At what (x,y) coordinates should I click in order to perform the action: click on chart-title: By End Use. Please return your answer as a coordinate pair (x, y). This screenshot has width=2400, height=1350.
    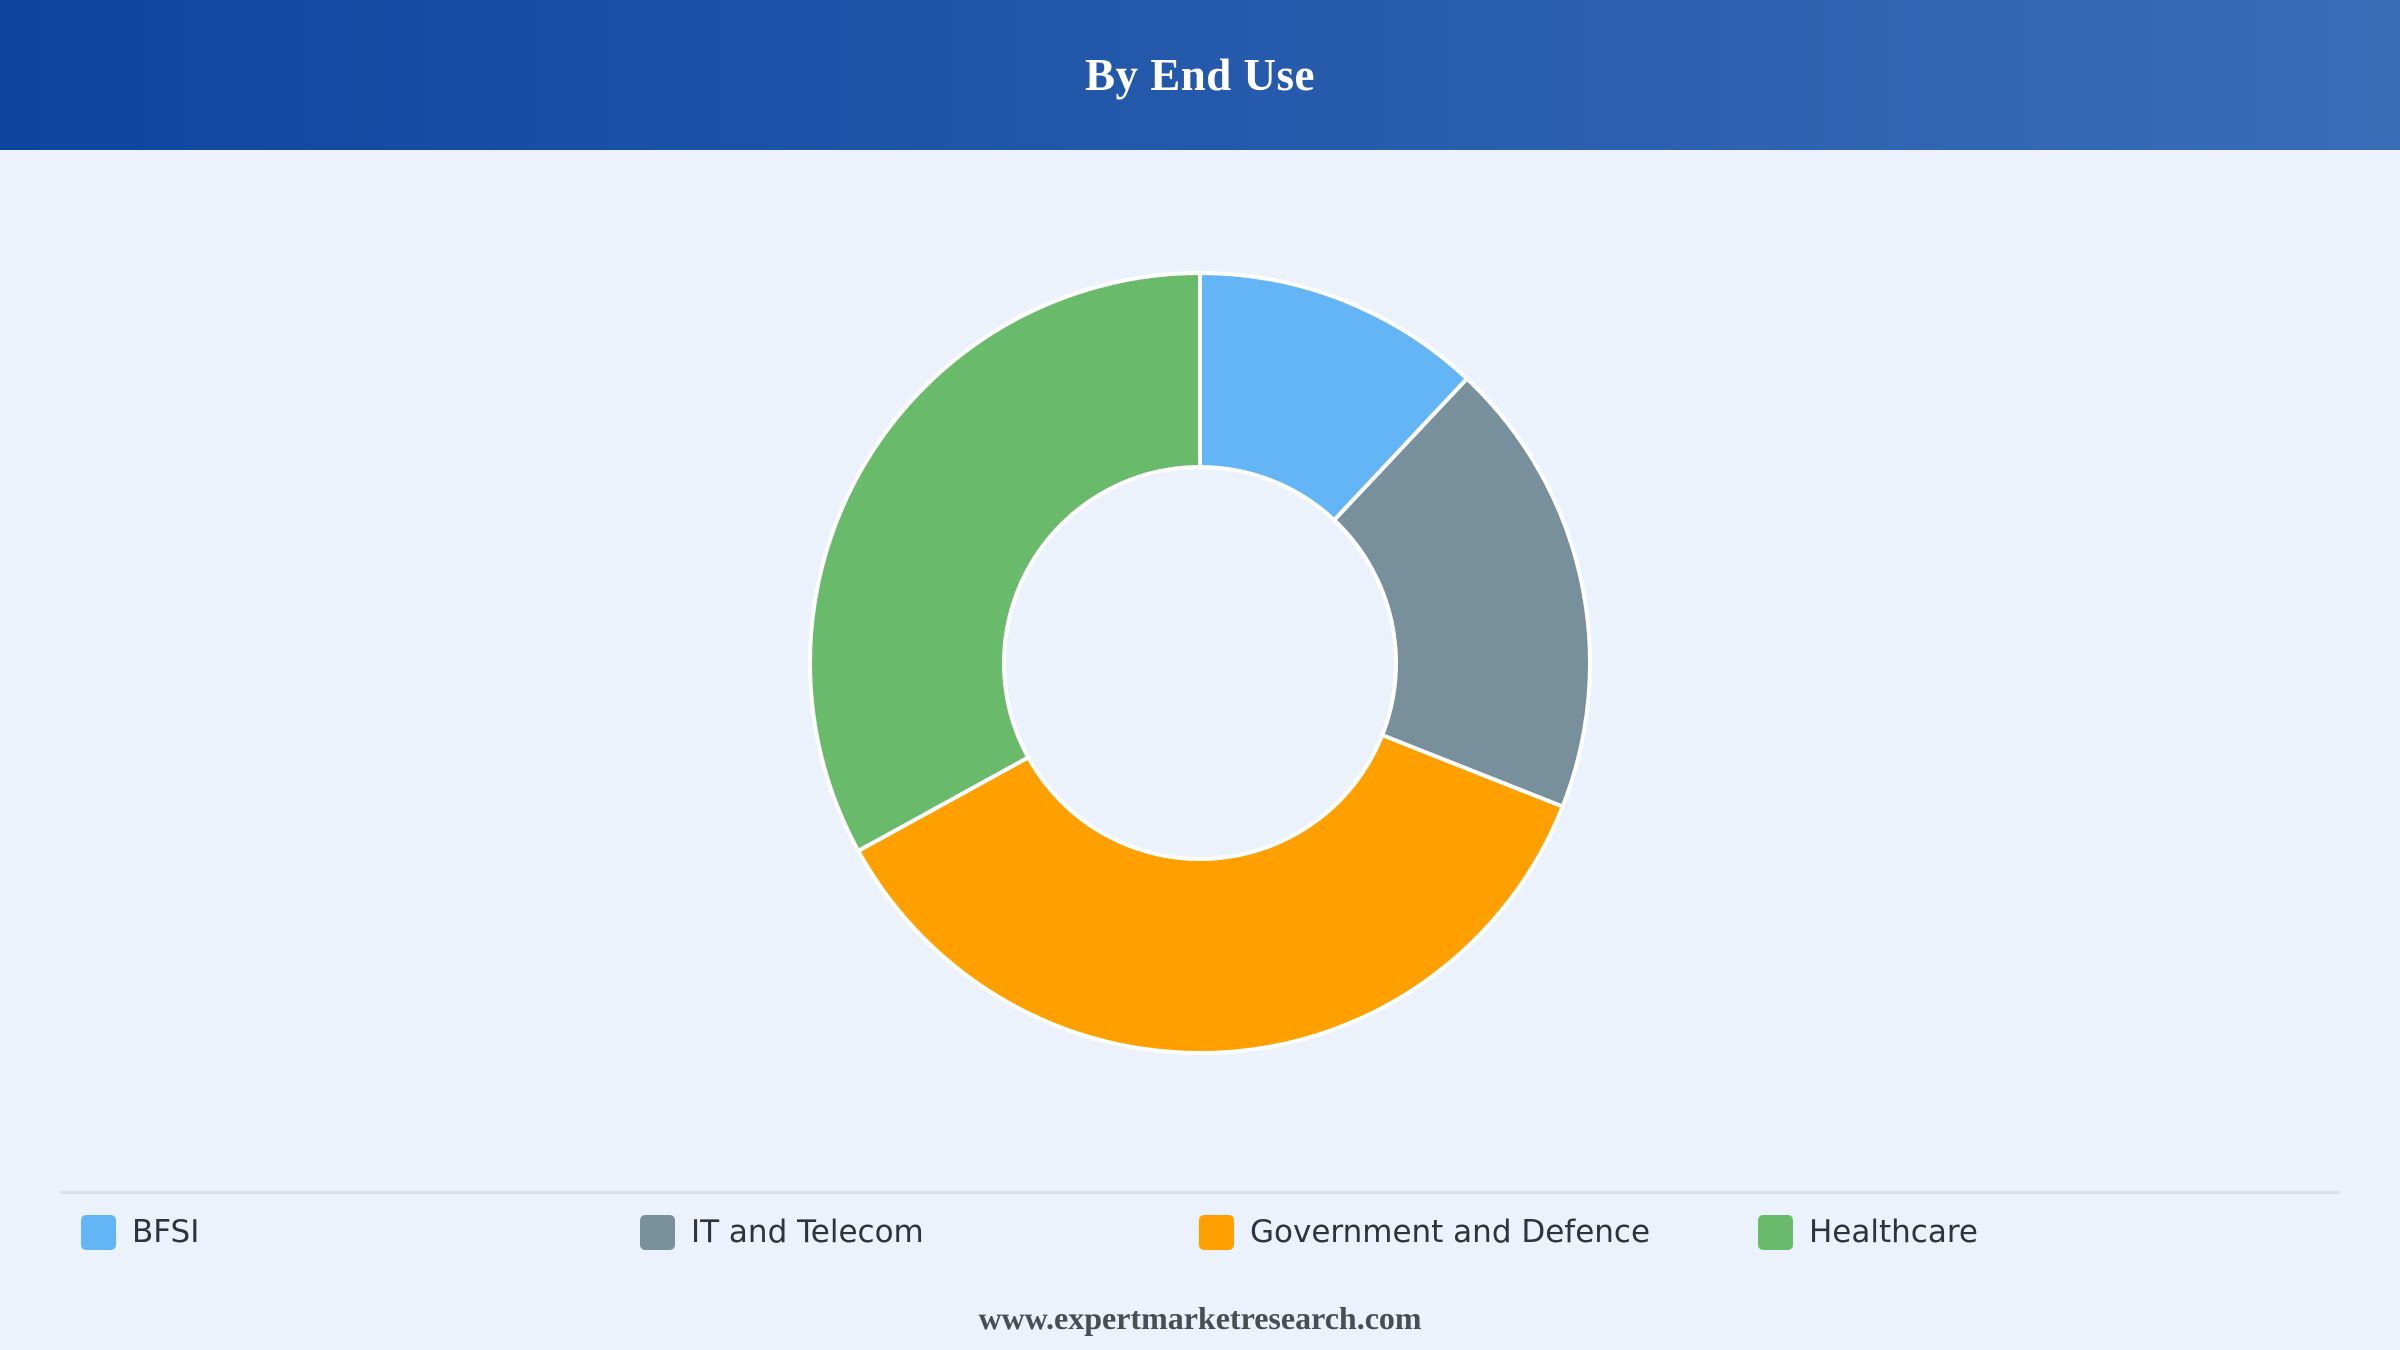
    Looking at the image, I should click on (1200, 75).